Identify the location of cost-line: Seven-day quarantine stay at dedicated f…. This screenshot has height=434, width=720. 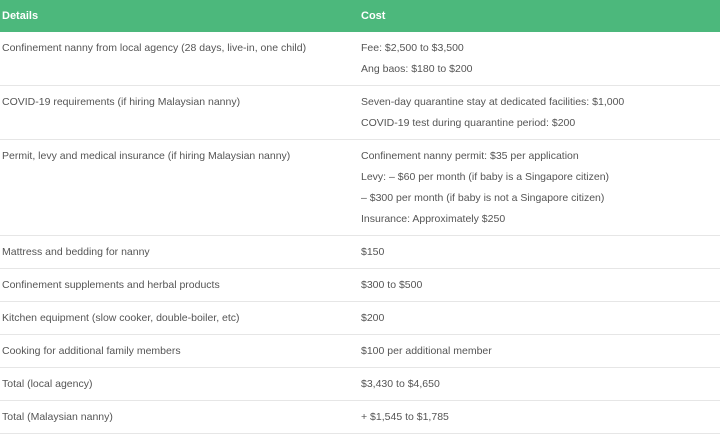
(493, 101).